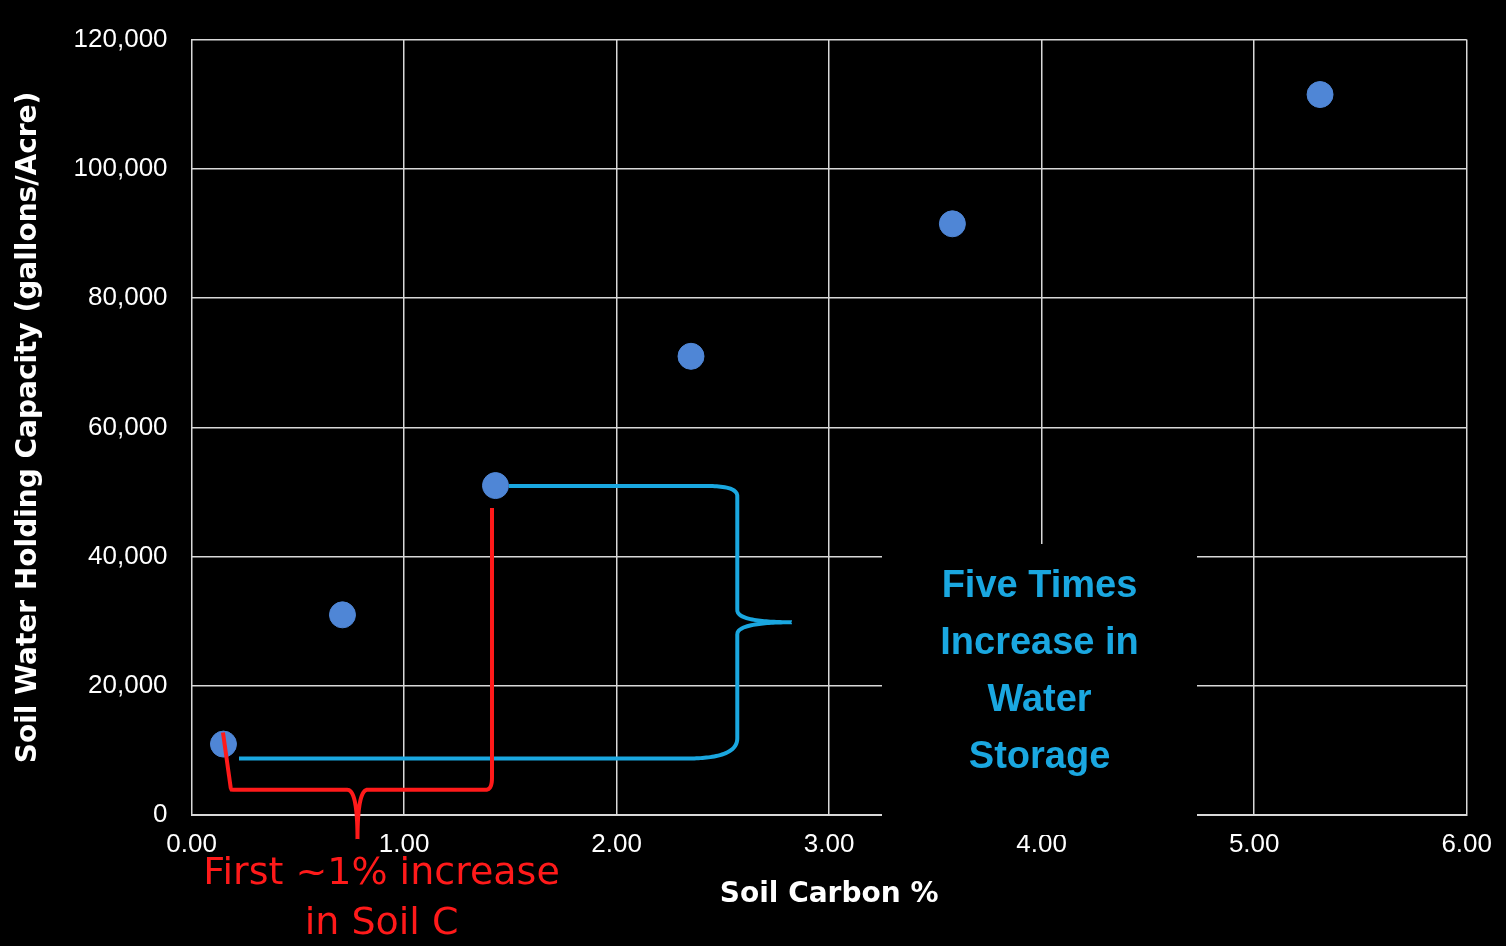 This screenshot has width=1506, height=946. I want to click on x-tick-label: 6.00, so click(1466, 842).